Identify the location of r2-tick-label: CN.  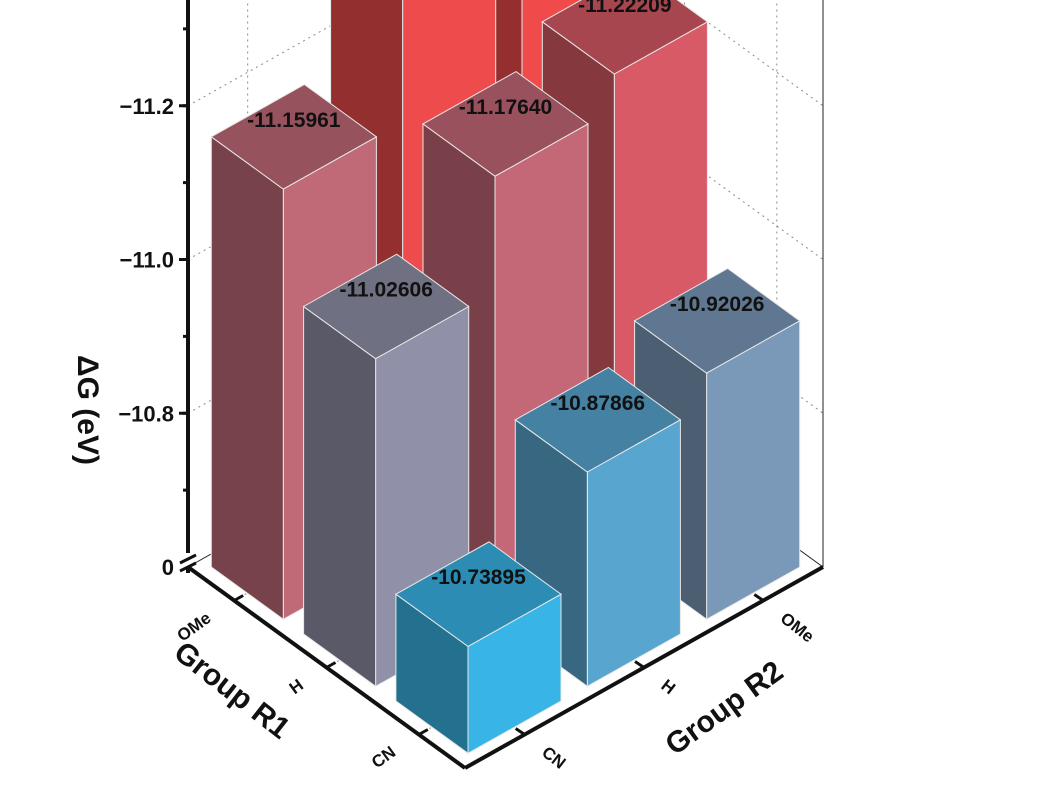
(553, 758).